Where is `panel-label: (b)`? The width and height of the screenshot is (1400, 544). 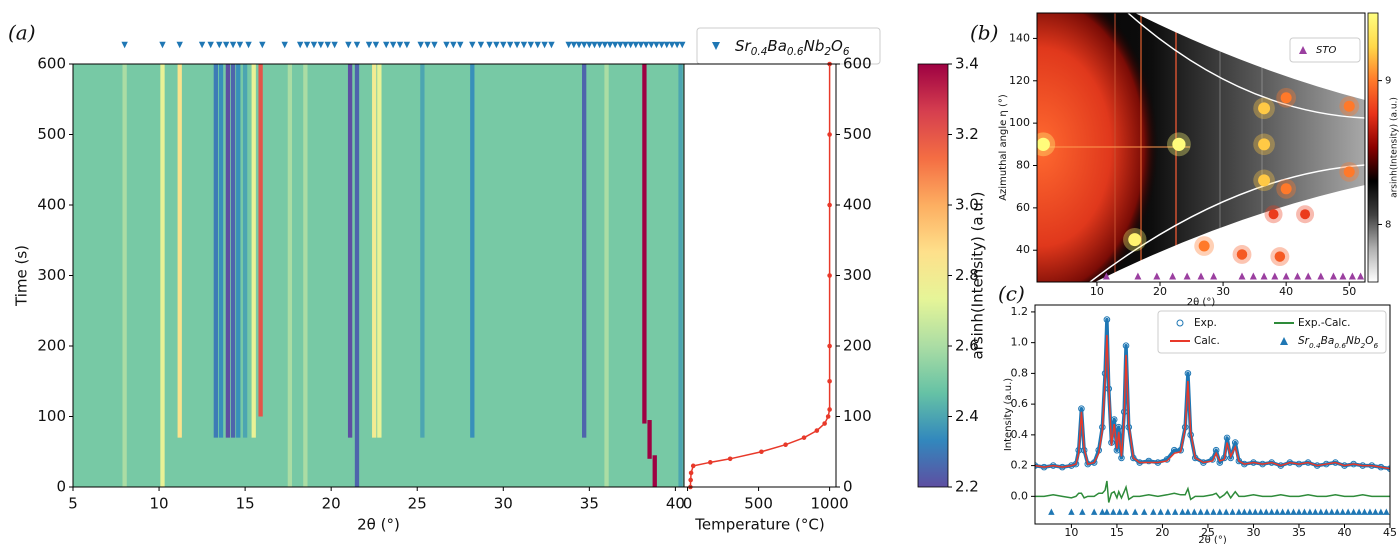 panel-label: (b) is located at coordinates (984, 33).